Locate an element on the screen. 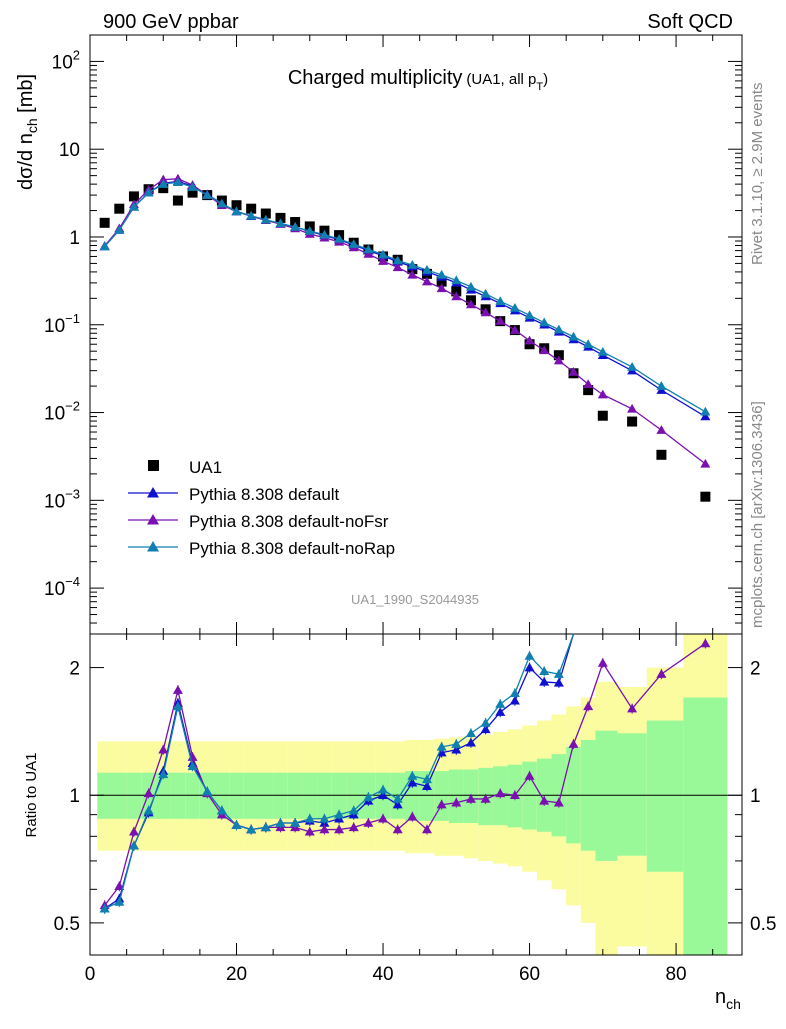 The height and width of the screenshot is (1029, 786). ratio-axis-label: Ratio to UA1 is located at coordinates (31, 794).